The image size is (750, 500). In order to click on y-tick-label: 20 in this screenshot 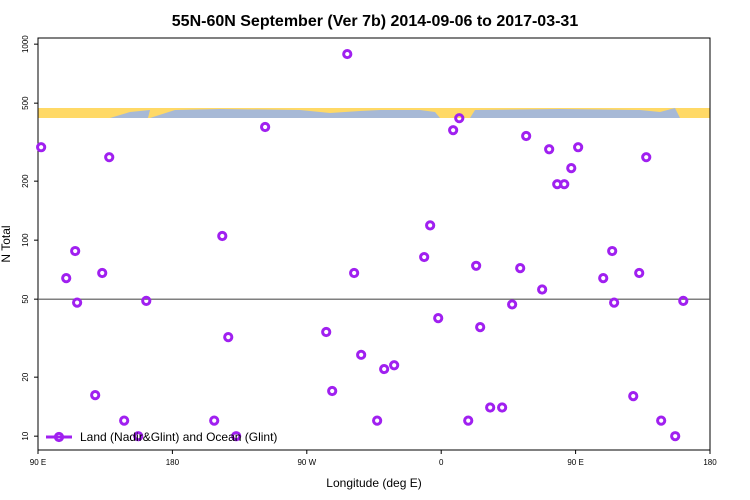, I will do `click(25, 376)`.